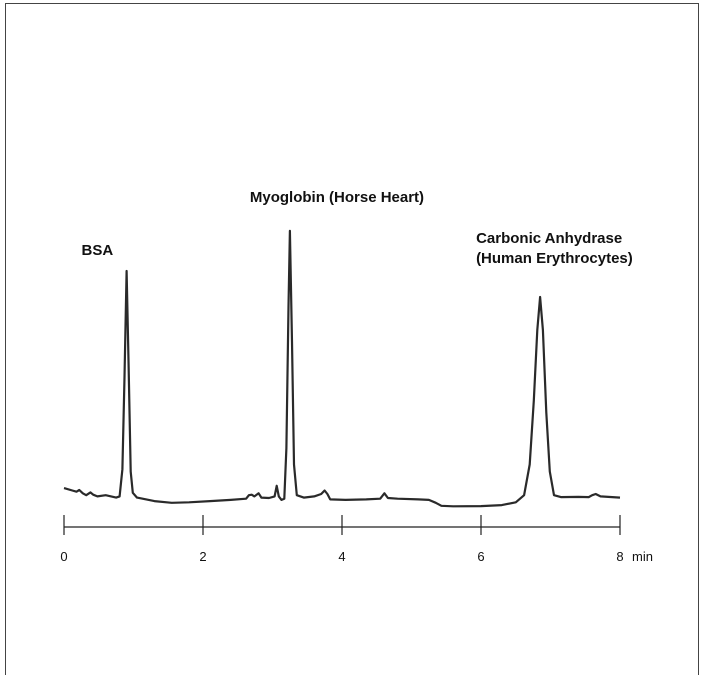  Describe the element at coordinates (337, 197) in the screenshot. I see `peak-label: Myoglobin (Horse Heart)` at that location.